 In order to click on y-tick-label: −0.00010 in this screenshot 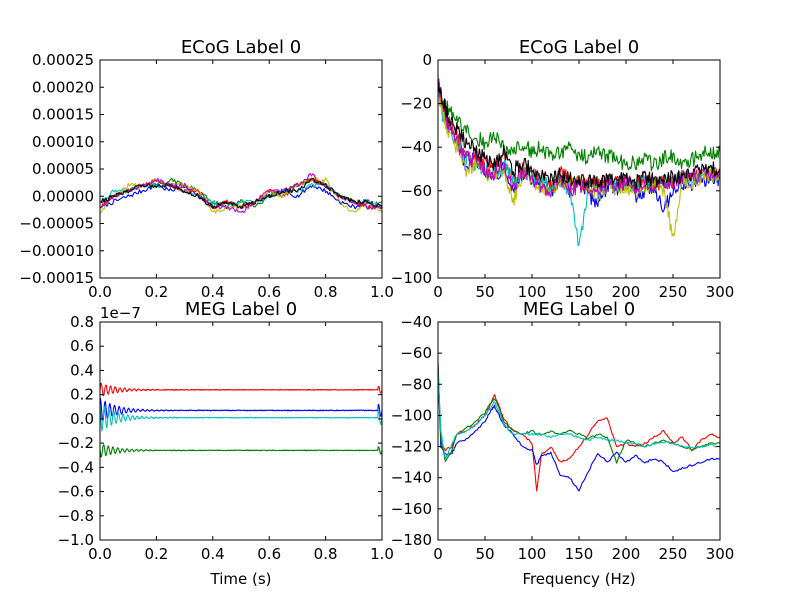, I will do `click(56, 251)`.